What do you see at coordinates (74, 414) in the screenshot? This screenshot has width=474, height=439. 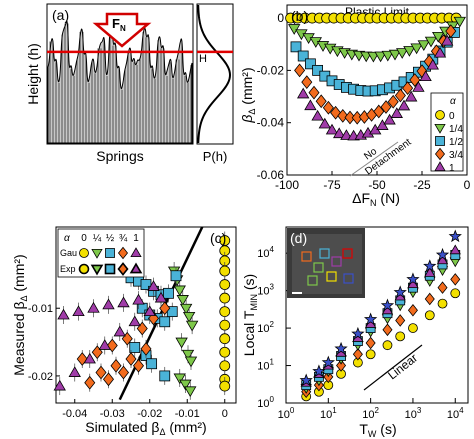 I see `x-tick-label: -0.04` at bounding box center [74, 414].